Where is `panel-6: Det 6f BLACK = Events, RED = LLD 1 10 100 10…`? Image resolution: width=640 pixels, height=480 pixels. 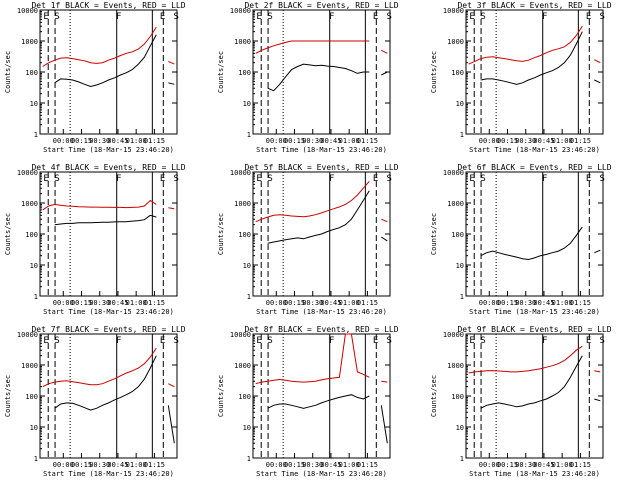 panel-6: Det 6f BLACK = Events, RED = LLD 1 10 100 10… is located at coordinates (521, 239).